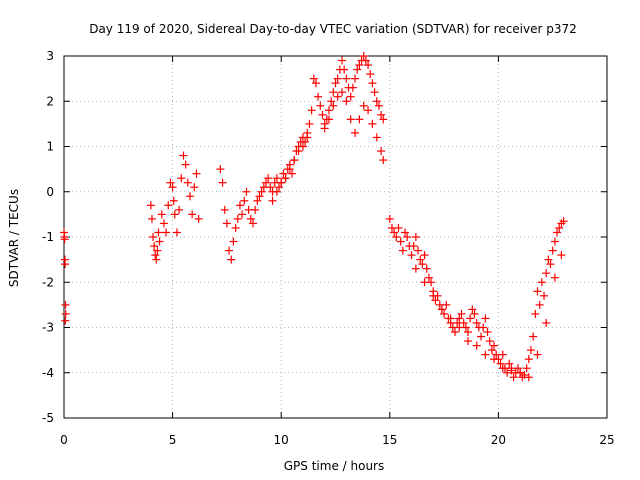 Image resolution: width=640 pixels, height=480 pixels. Describe the element at coordinates (334, 466) in the screenshot. I see `x-axis-label: GPS time / hours` at that location.